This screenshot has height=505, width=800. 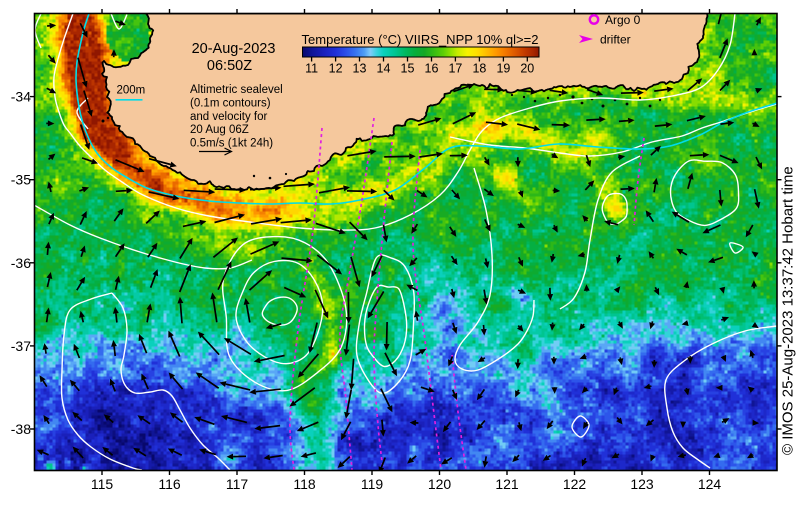 I want to click on svg-text: (0.1m contours), so click(x=230, y=103).